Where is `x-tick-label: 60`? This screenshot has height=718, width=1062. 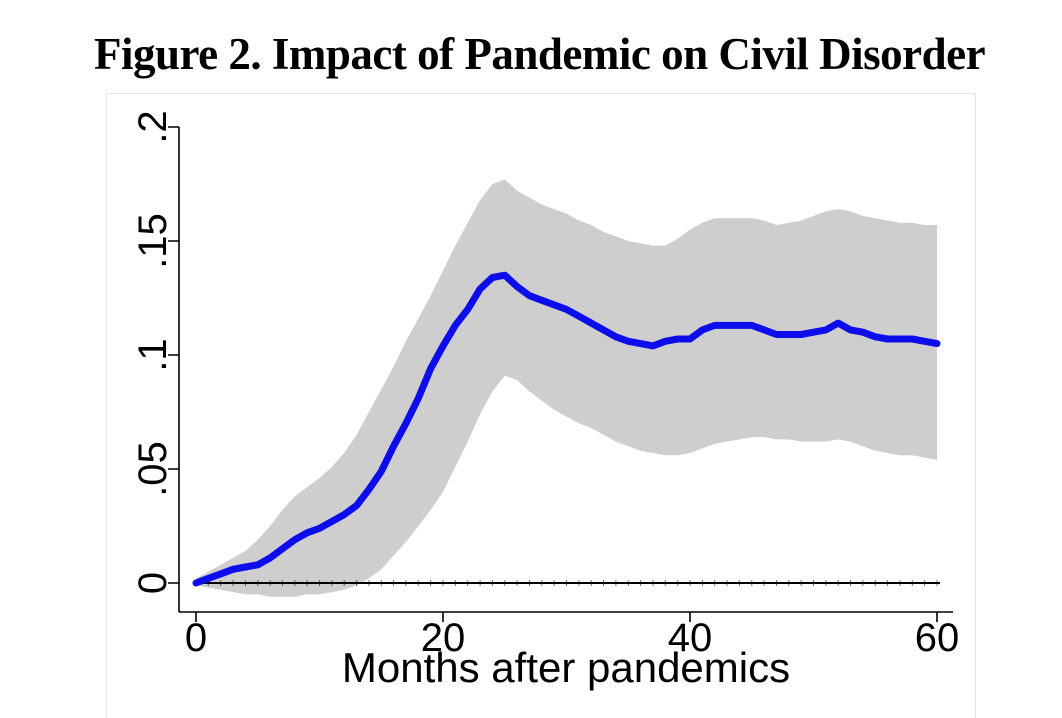
x-tick-label: 60 is located at coordinates (937, 638).